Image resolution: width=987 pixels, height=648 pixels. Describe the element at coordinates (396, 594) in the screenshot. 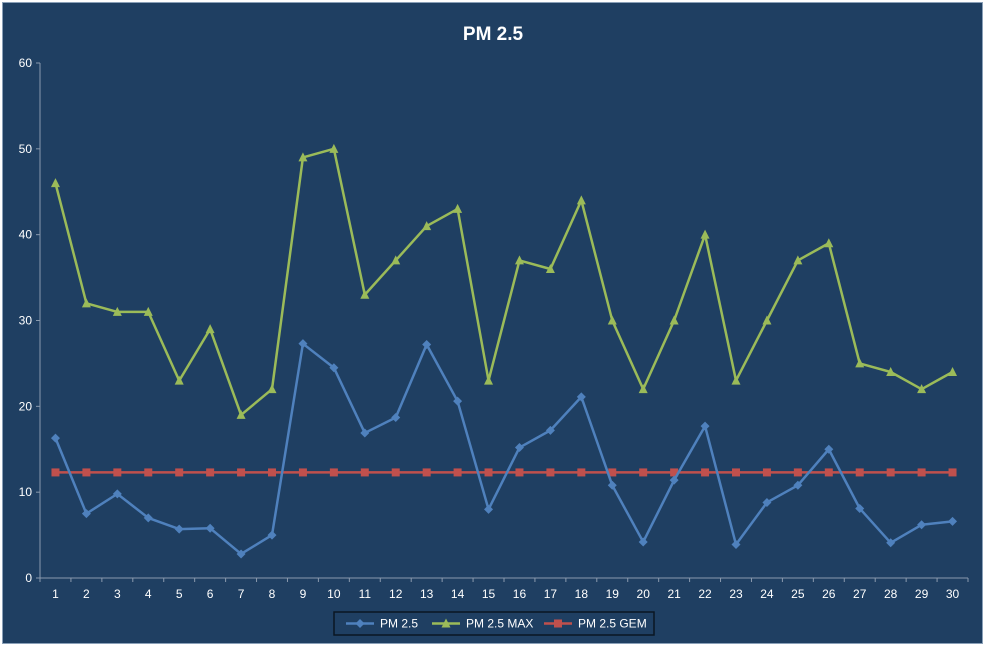

I see `x-tick-label: 12` at that location.